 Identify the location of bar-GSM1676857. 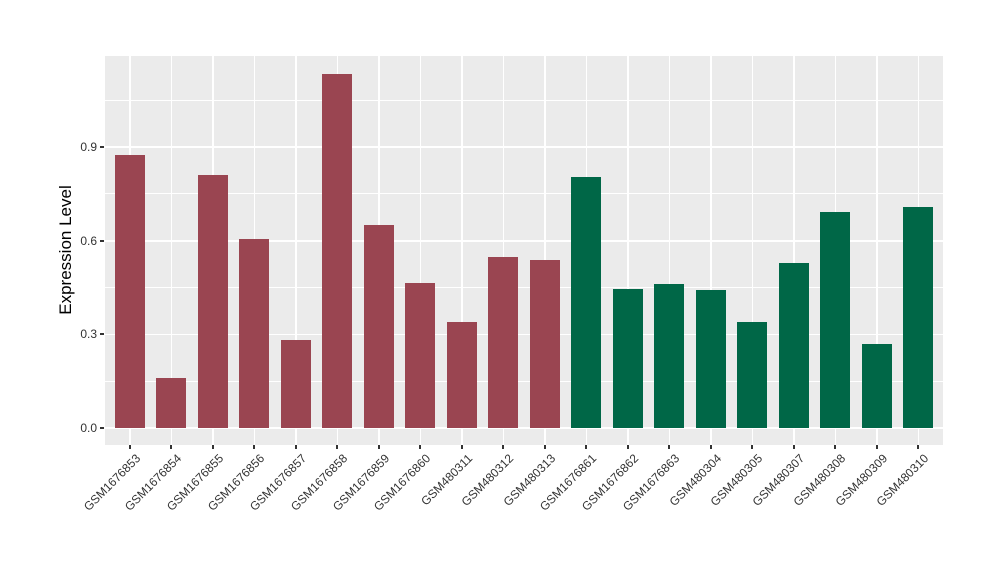
(295, 384).